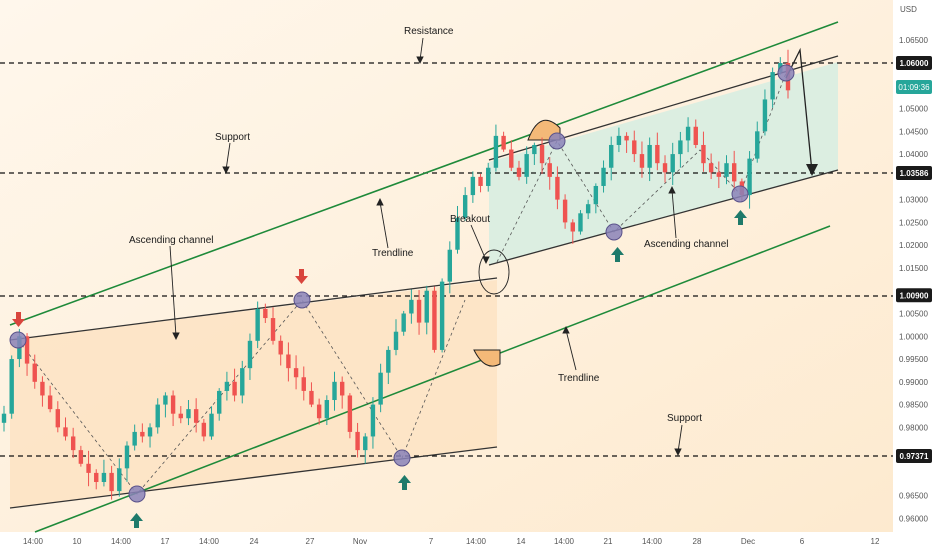 This screenshot has width=932, height=550. What do you see at coordinates (913, 496) in the screenshot?
I see `y-tick-label: 0.96500` at bounding box center [913, 496].